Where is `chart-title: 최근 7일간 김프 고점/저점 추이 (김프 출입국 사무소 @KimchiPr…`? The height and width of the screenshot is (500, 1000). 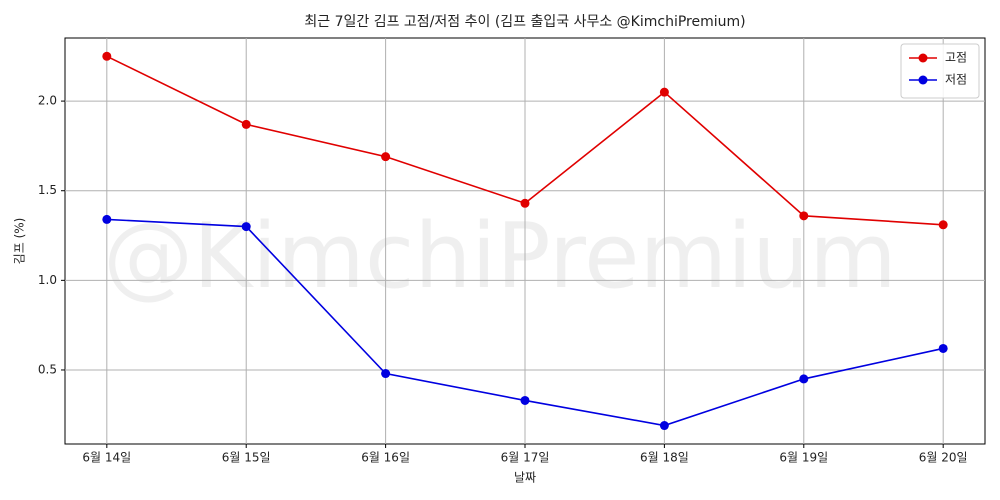 chart-title: 최근 7일간 김프 고점/저점 추이 (김프 출입국 사무소 @KimchiPr… is located at coordinates (524, 22).